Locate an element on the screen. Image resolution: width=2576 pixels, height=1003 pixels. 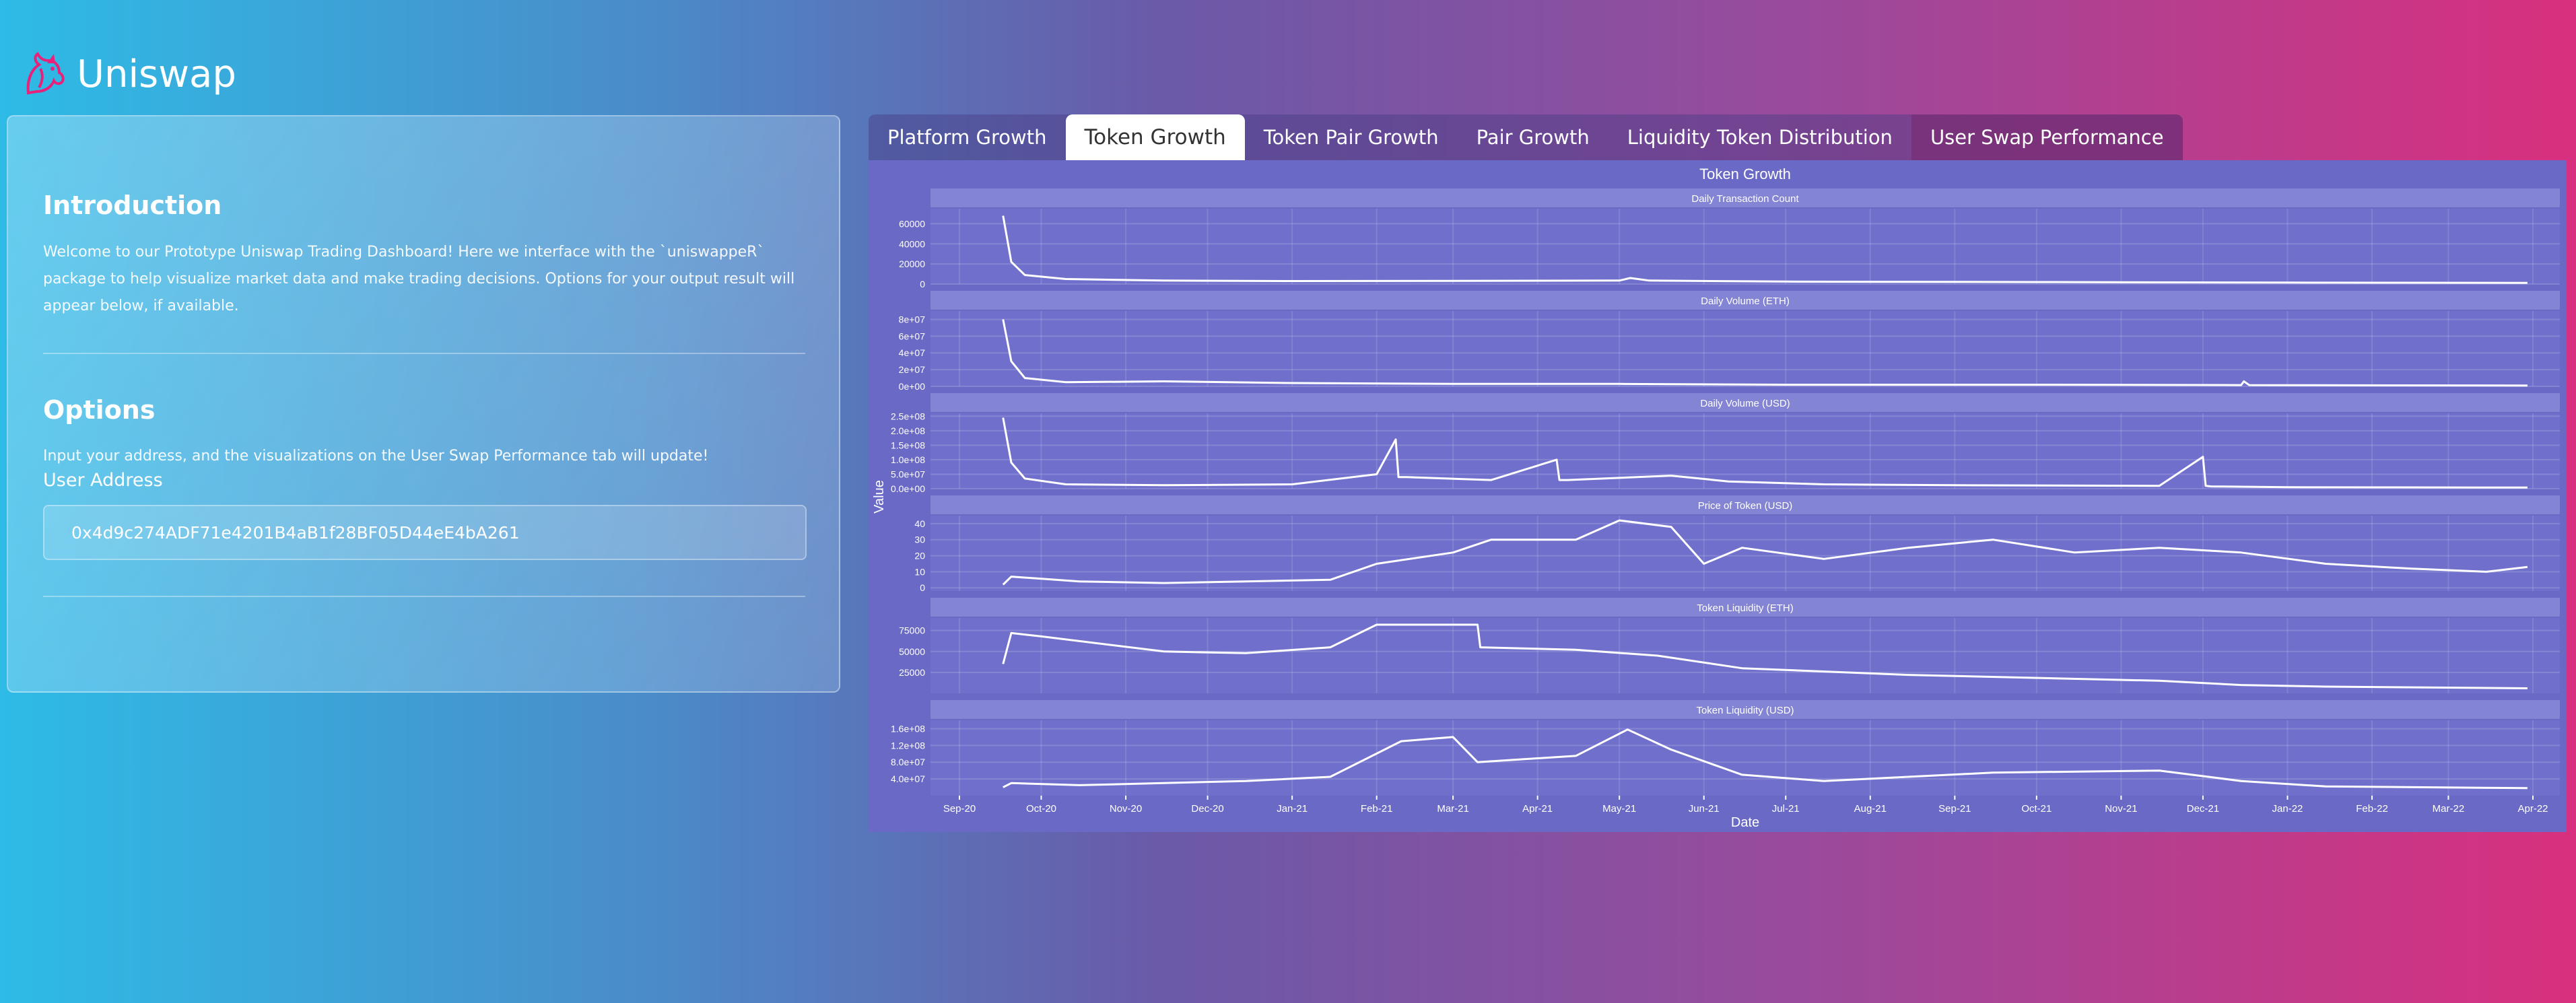
x-tick-label: Jul-21 is located at coordinates (1786, 809).